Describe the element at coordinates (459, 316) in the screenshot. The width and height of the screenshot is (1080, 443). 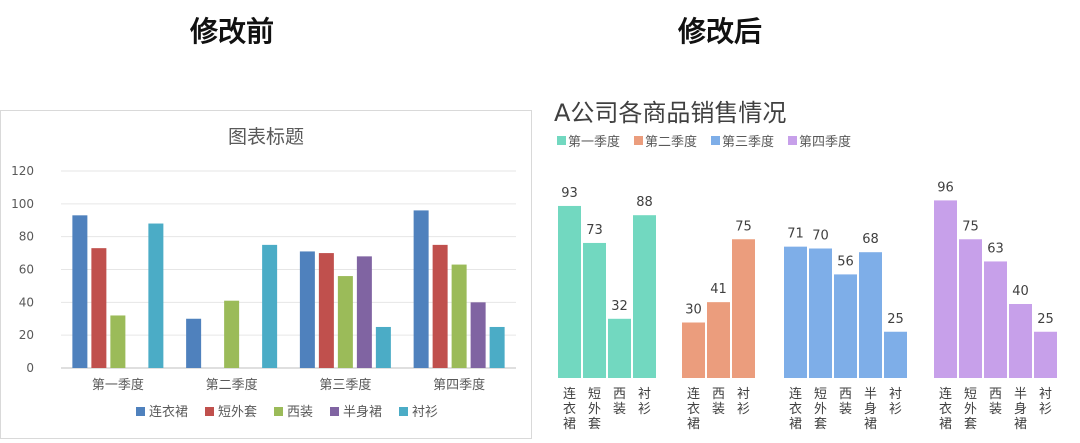
I see `bar-西装-第四季度` at that location.